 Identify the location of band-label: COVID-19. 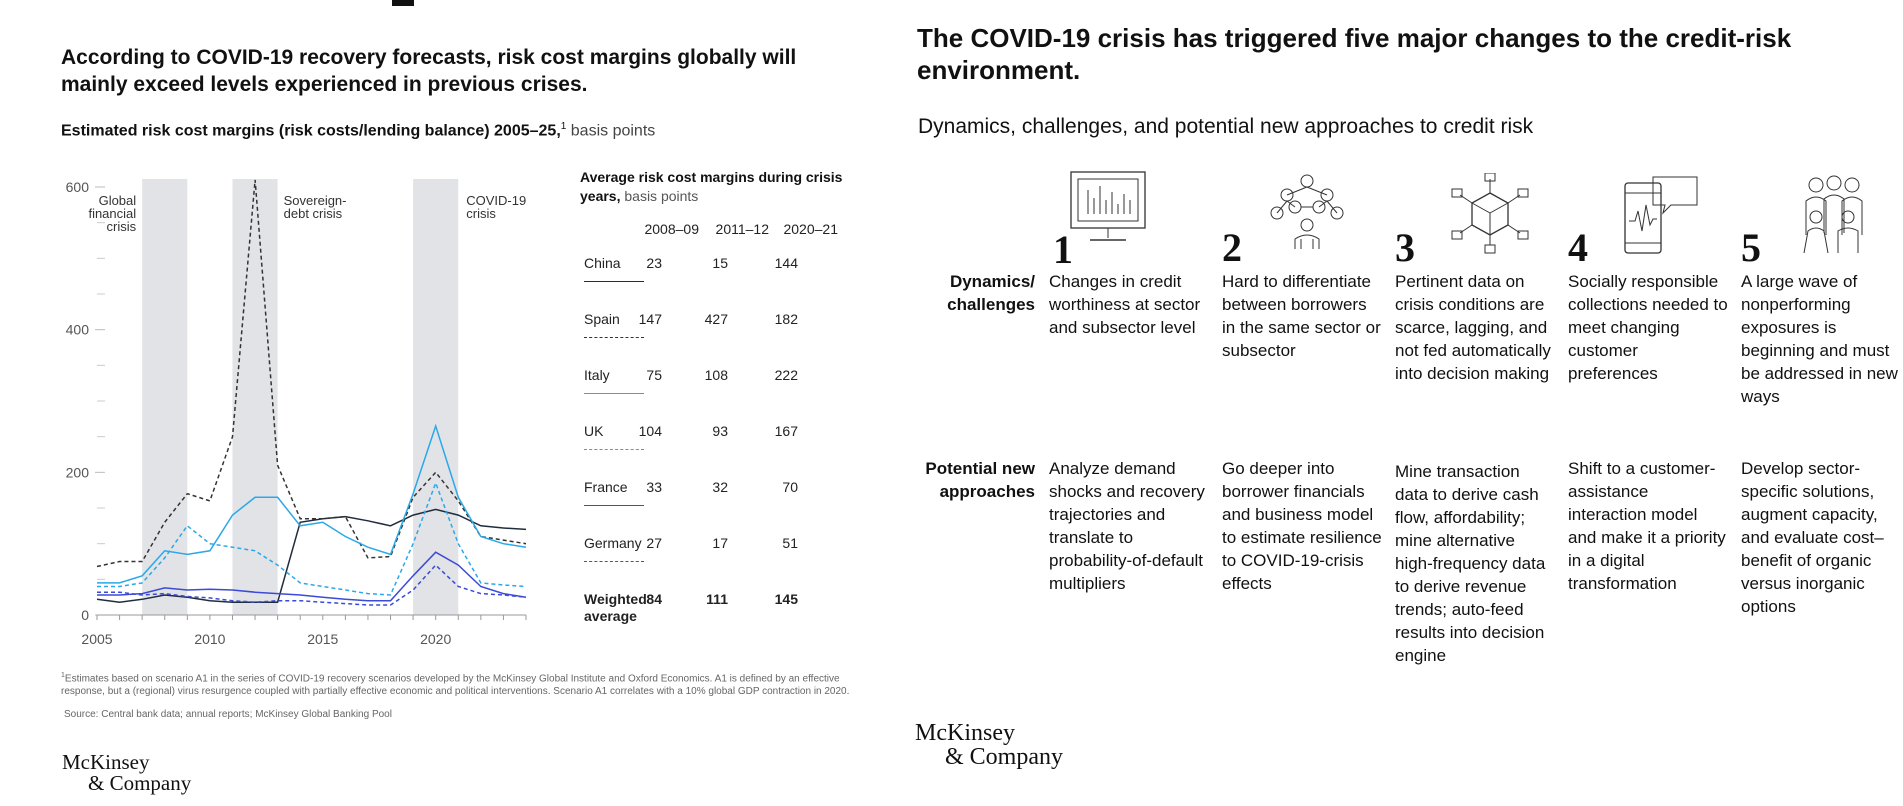
(496, 200).